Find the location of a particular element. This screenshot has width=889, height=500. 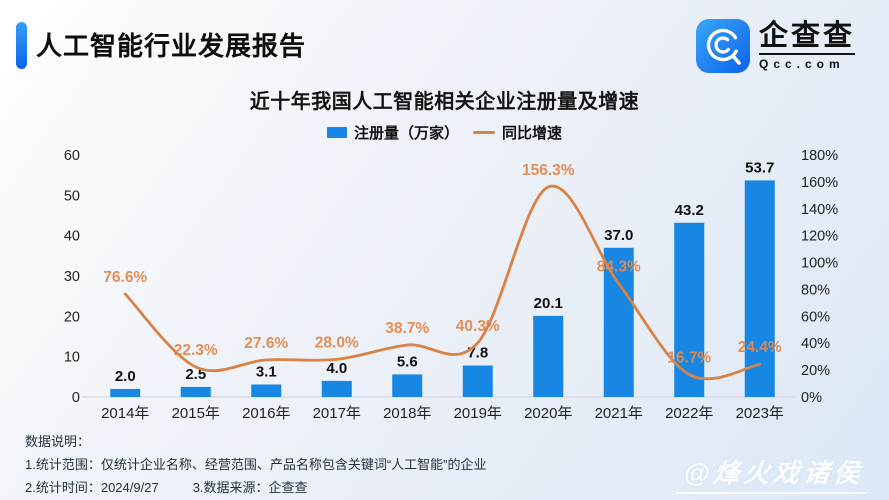

bar-2020年 is located at coordinates (548, 356).